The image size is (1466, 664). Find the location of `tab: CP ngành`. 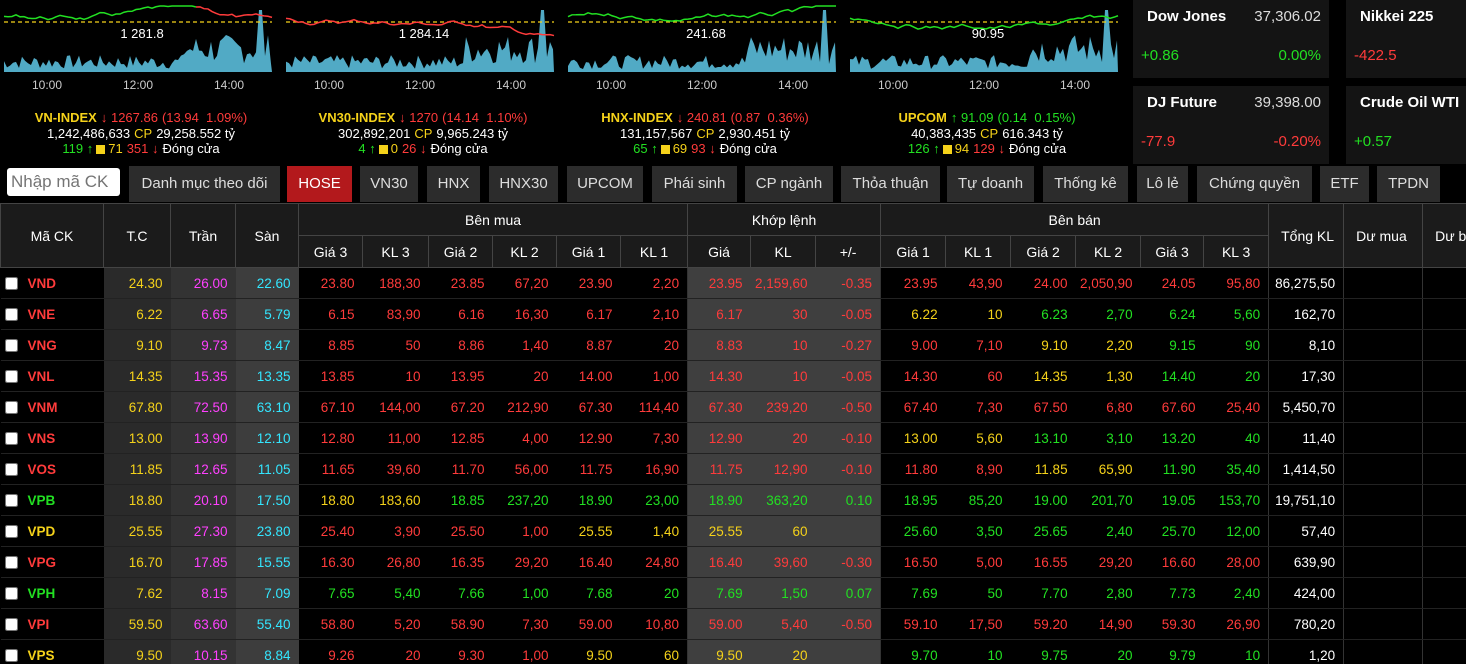

tab: CP ngành is located at coordinates (789, 184).